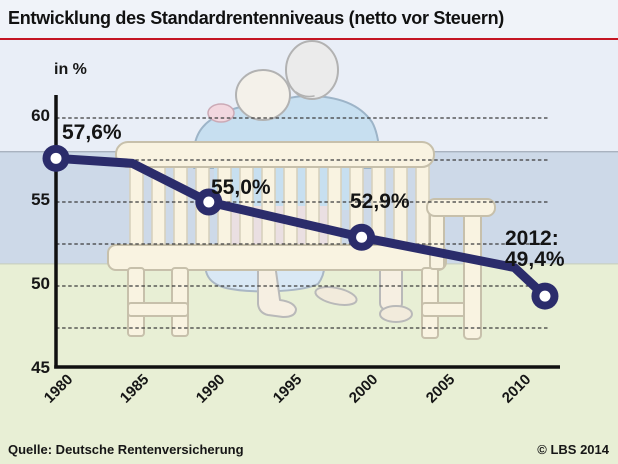 This screenshot has height=464, width=618. What do you see at coordinates (241, 187) in the screenshot?
I see `value-label-1990: 55,0%` at bounding box center [241, 187].